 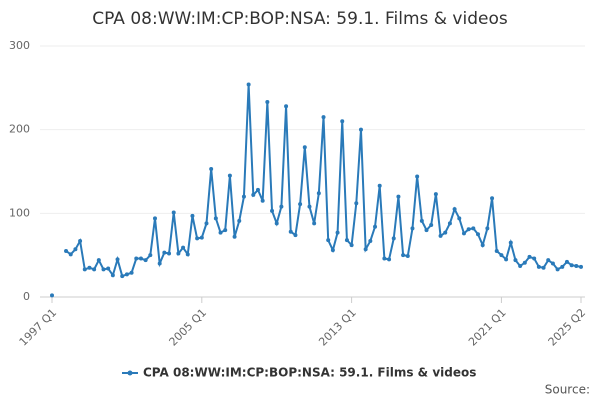 What do you see at coordinates (26, 296) in the screenshot?
I see `y-tick-label: 0` at bounding box center [26, 296].